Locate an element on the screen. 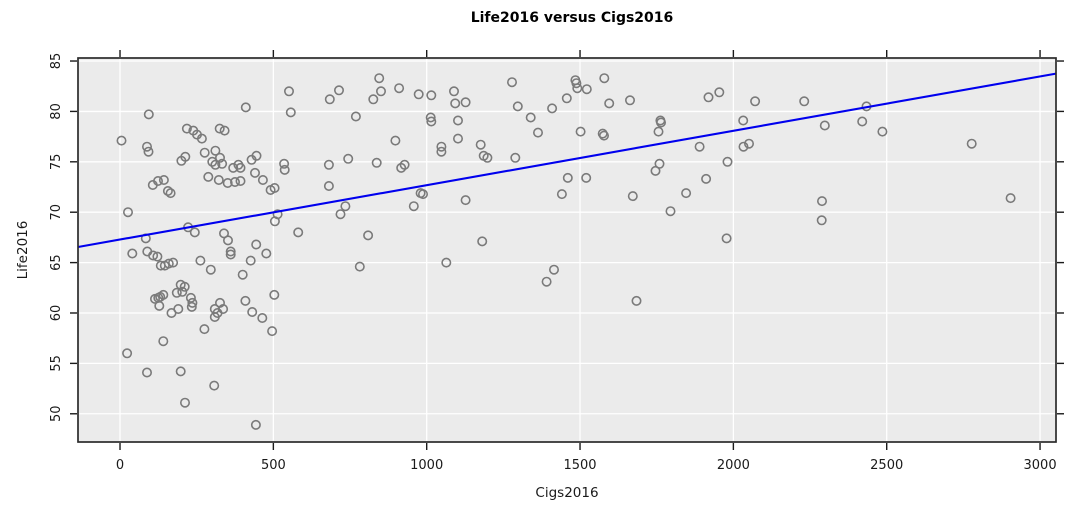 This screenshot has width=1087, height=517. x-tick-label: 0 is located at coordinates (120, 465).